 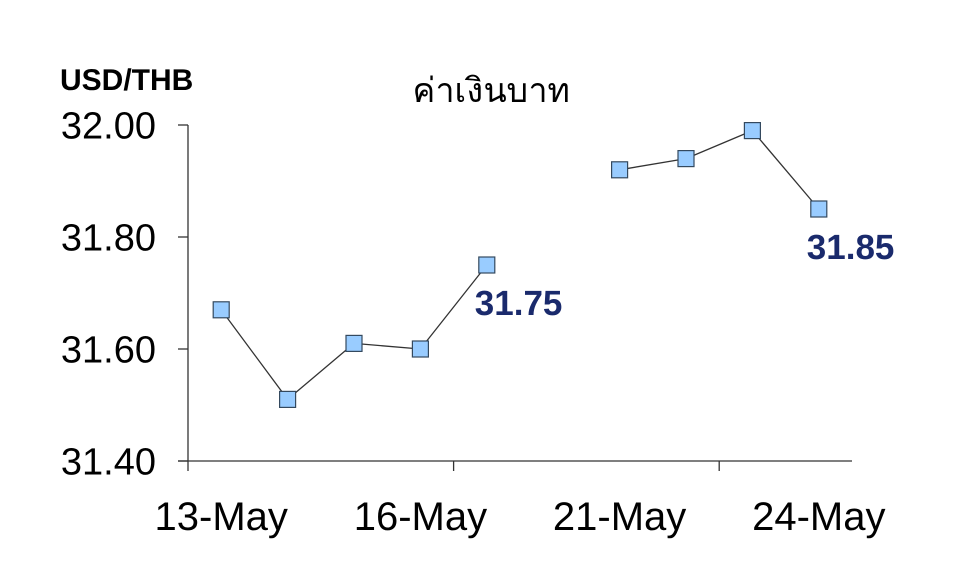 I want to click on y-tick-label: 32.00, so click(x=108, y=126).